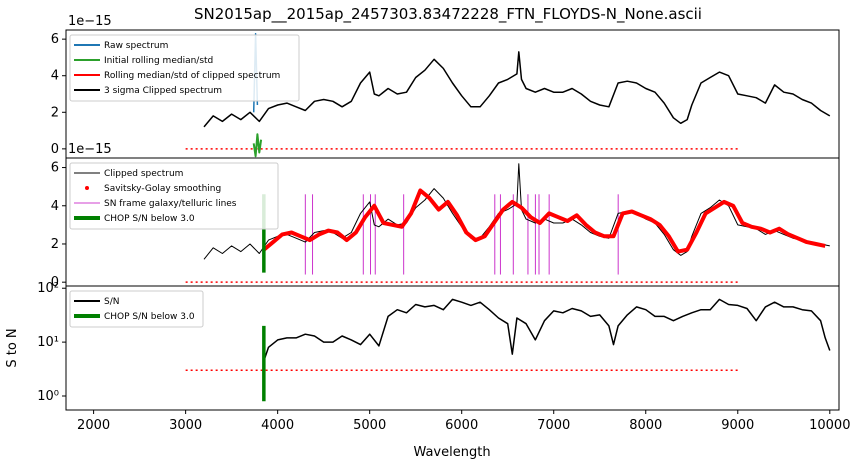 The width and height of the screenshot is (862, 468). Describe the element at coordinates (55, 206) in the screenshot. I see `middle-ytick-label: 4` at that location.